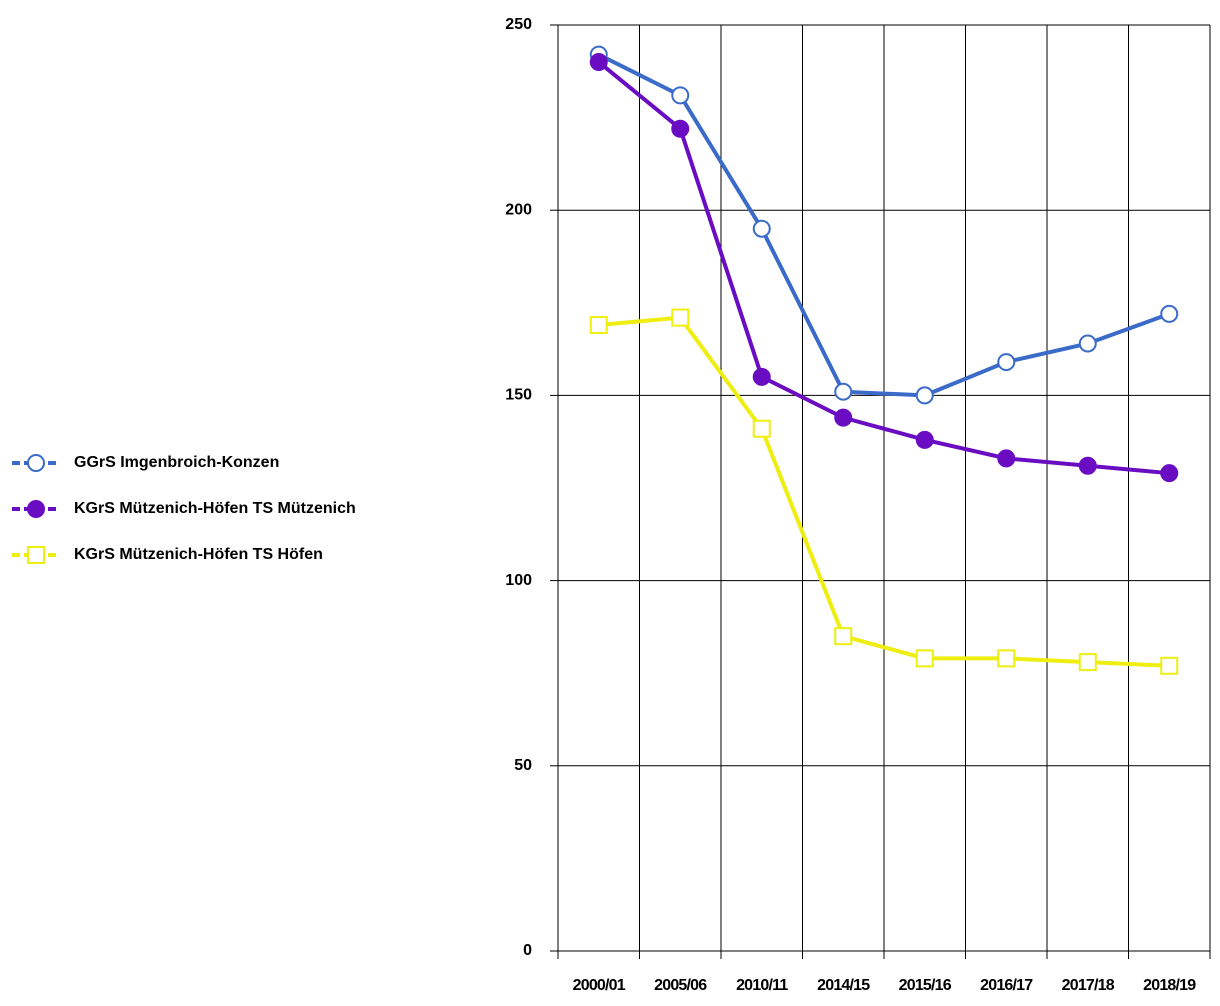 This screenshot has height=1006, width=1220. What do you see at coordinates (527, 950) in the screenshot?
I see `y-tick-label: 0` at bounding box center [527, 950].